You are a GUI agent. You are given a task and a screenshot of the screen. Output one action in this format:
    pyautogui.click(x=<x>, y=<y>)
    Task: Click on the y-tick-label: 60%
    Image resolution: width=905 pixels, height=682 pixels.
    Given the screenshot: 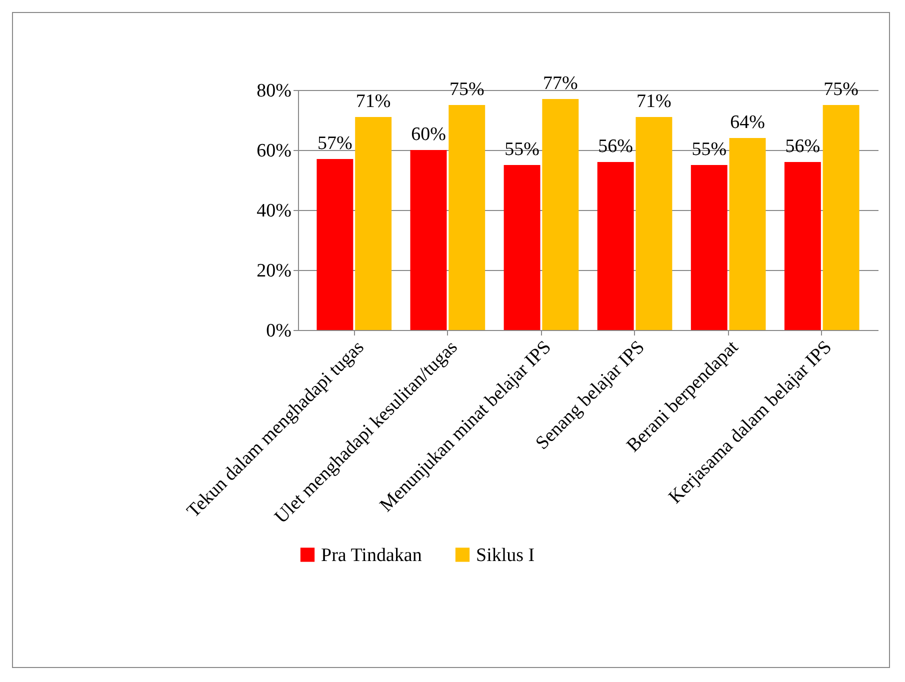 What is the action you would take?
    pyautogui.click(x=274, y=151)
    